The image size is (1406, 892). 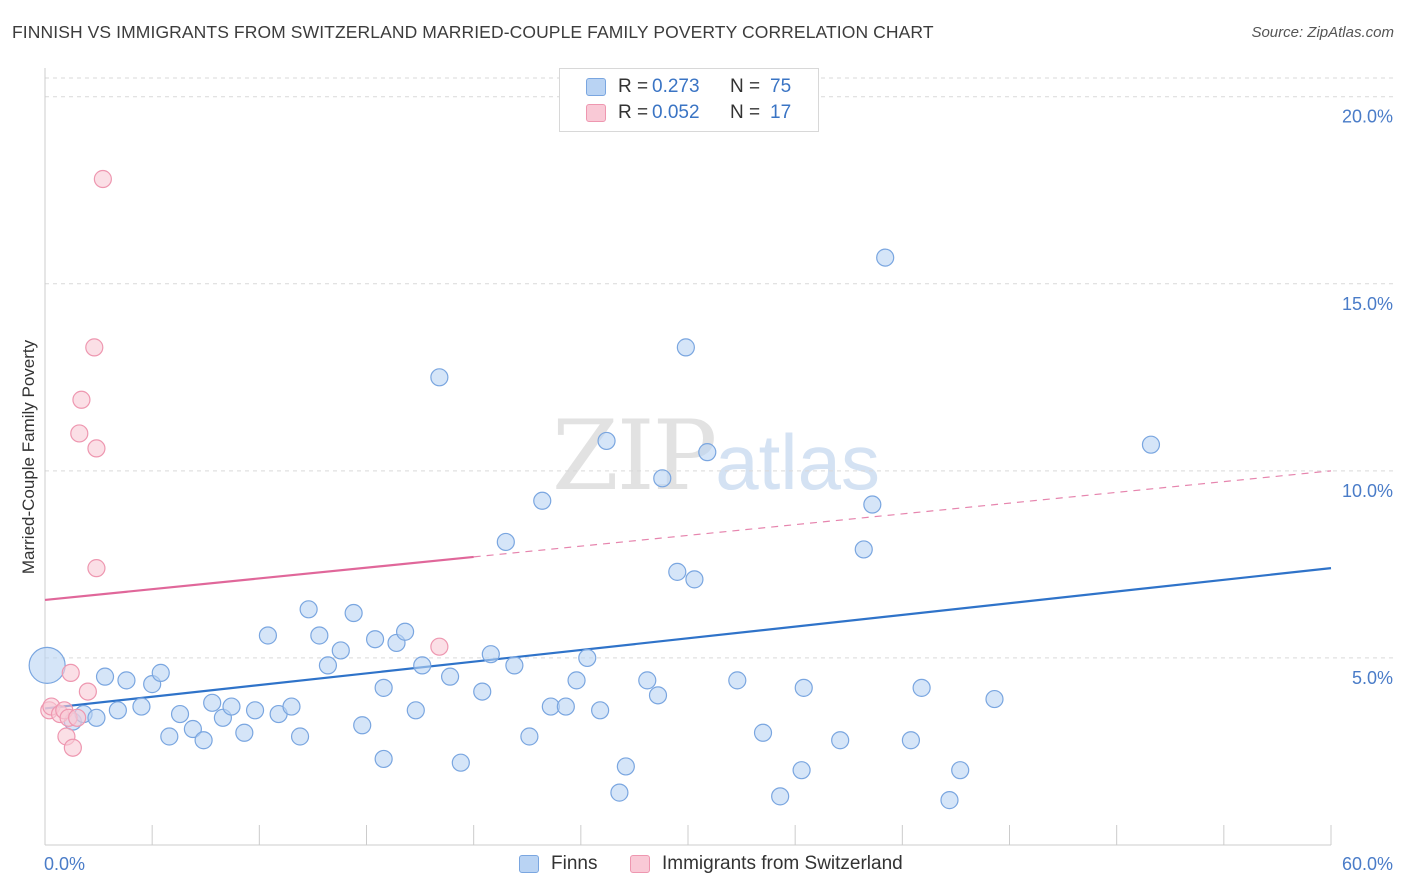 What do you see at coordinates (797, 462) in the screenshot?
I see `watermark-atlas: atlas` at bounding box center [797, 462].